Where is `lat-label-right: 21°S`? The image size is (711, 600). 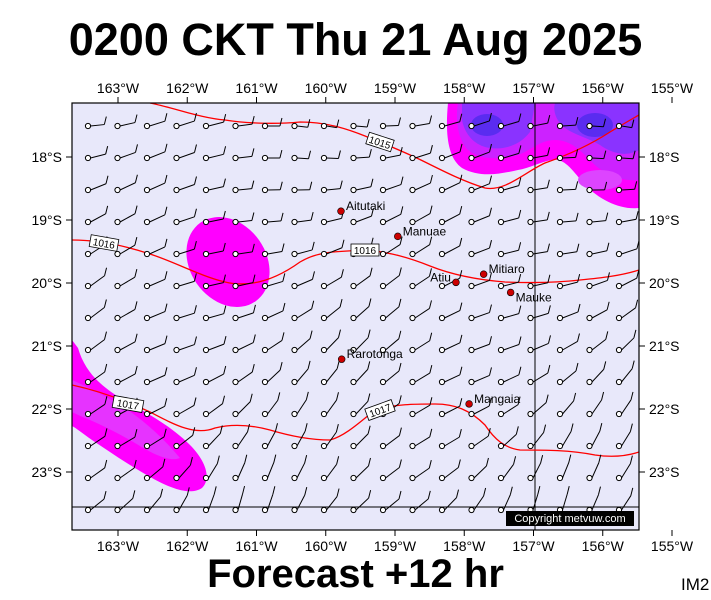
lat-label-right: 21°S is located at coordinates (664, 346).